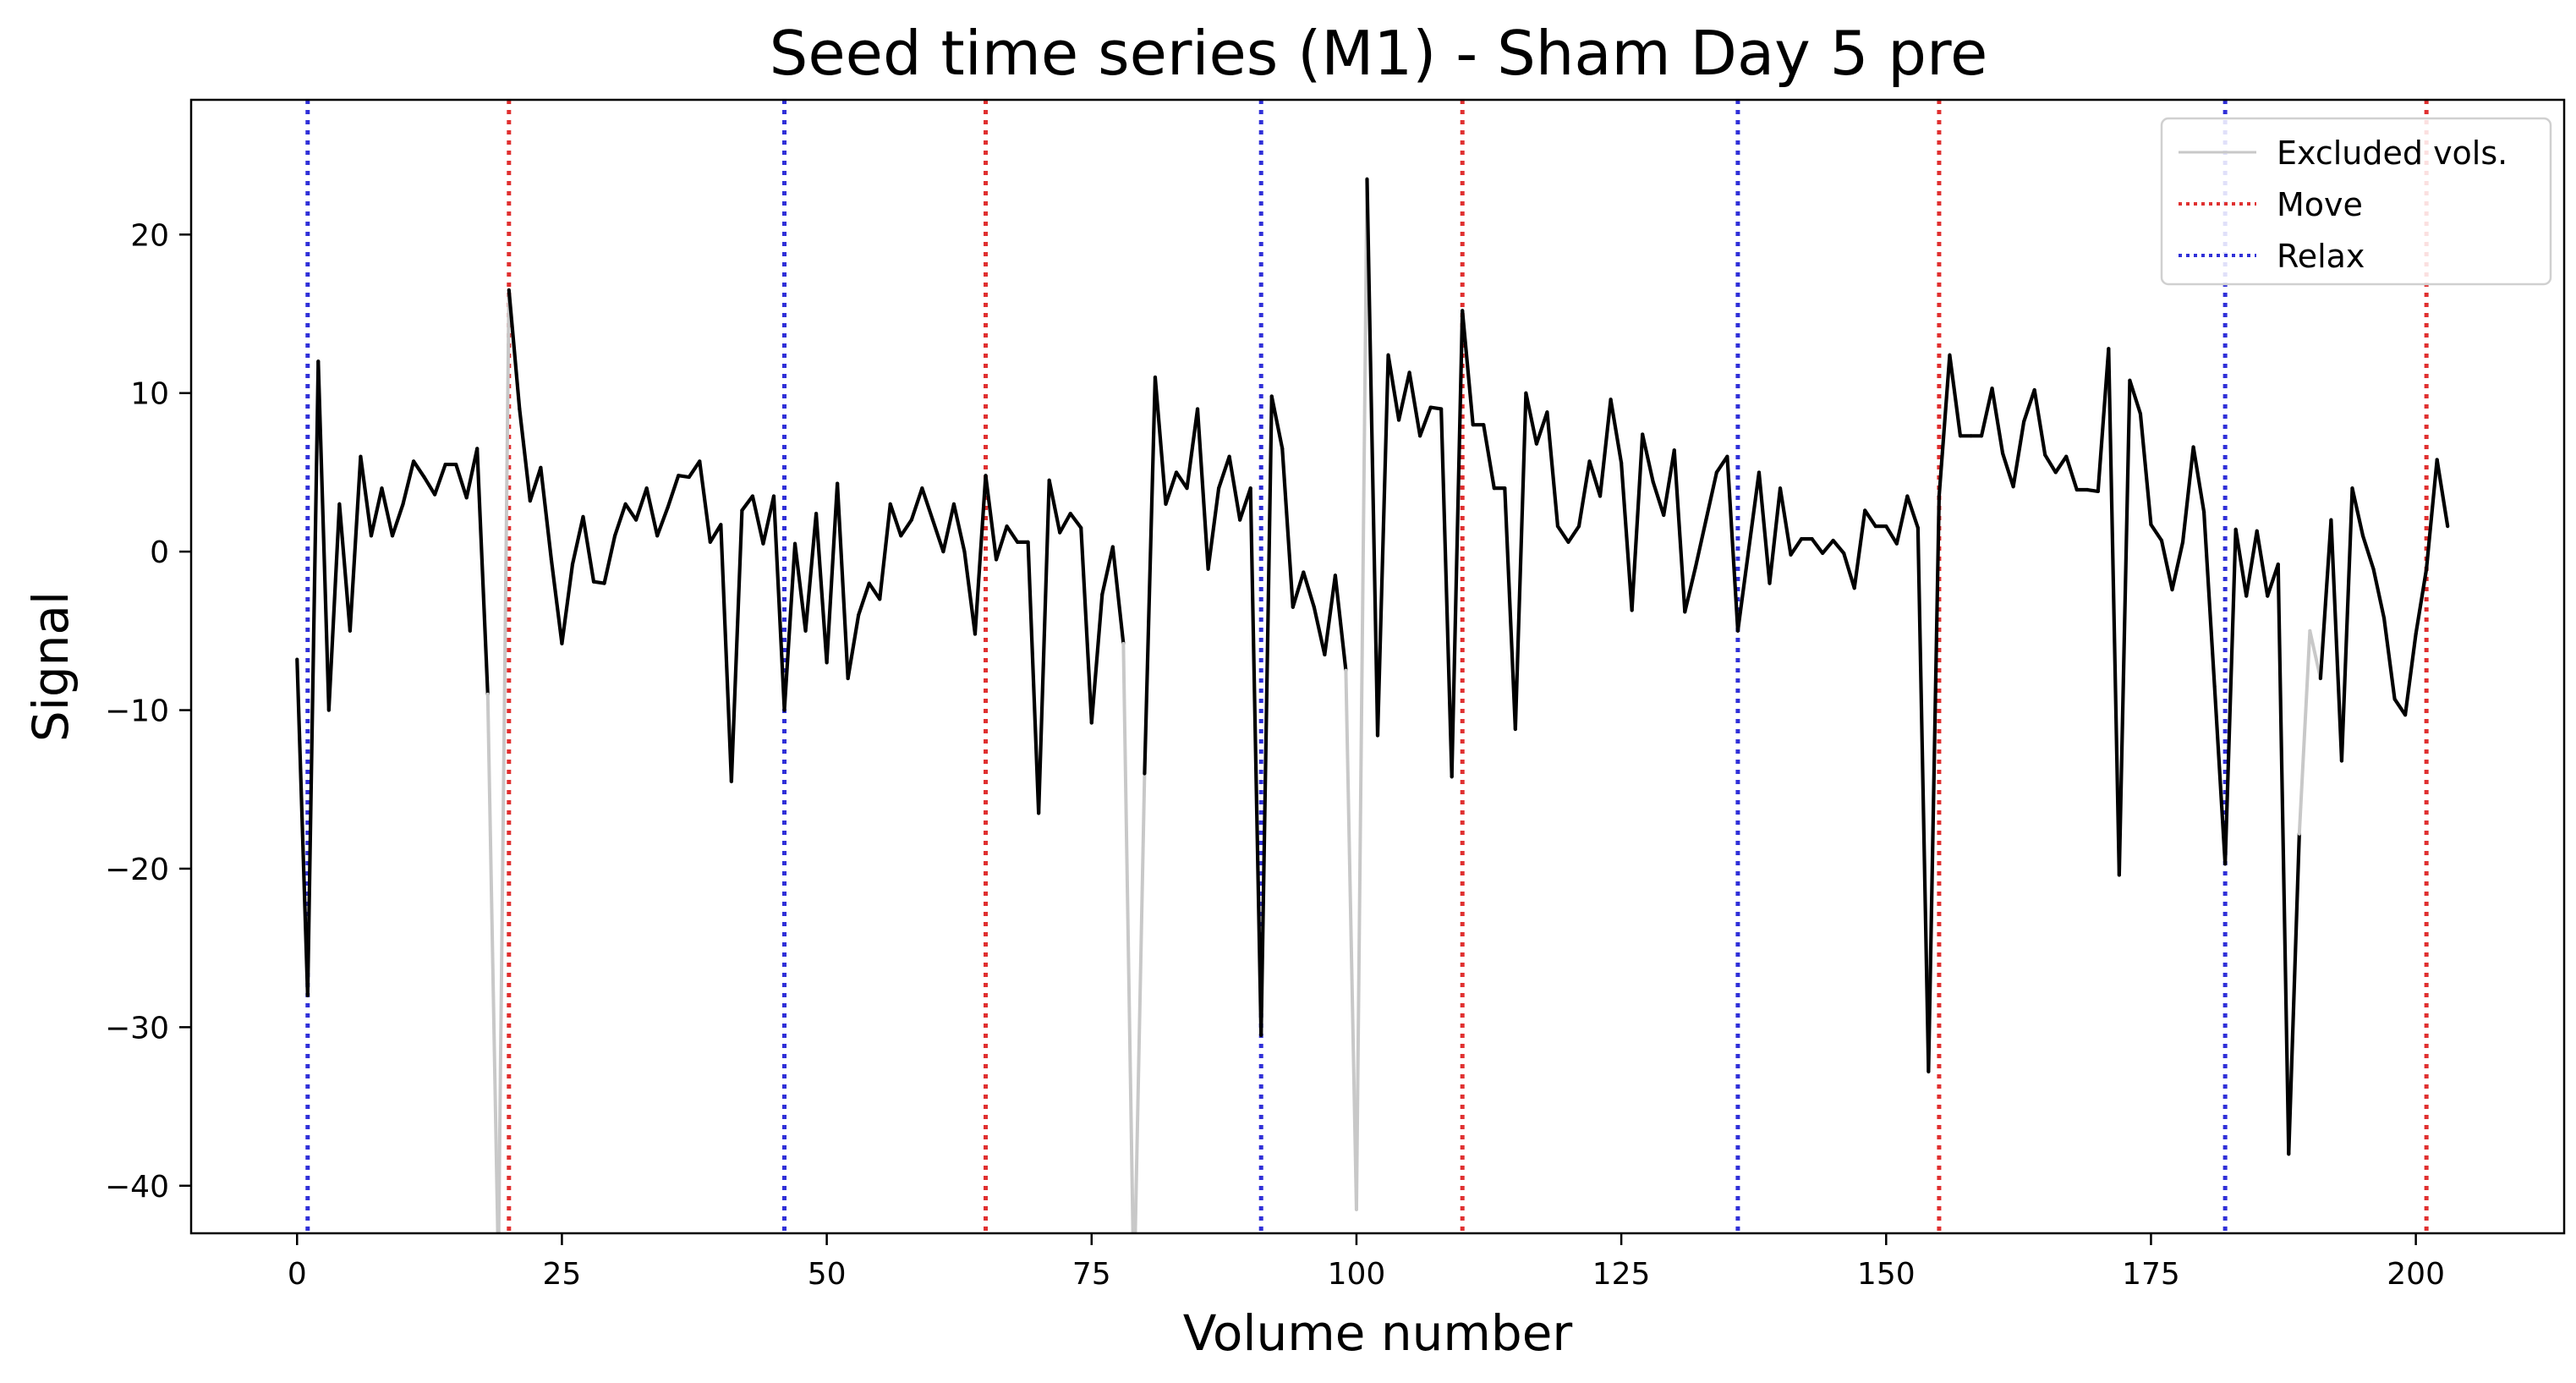  Describe the element at coordinates (137, 1188) in the screenshot. I see `y-tick-label-0: −40` at that location.